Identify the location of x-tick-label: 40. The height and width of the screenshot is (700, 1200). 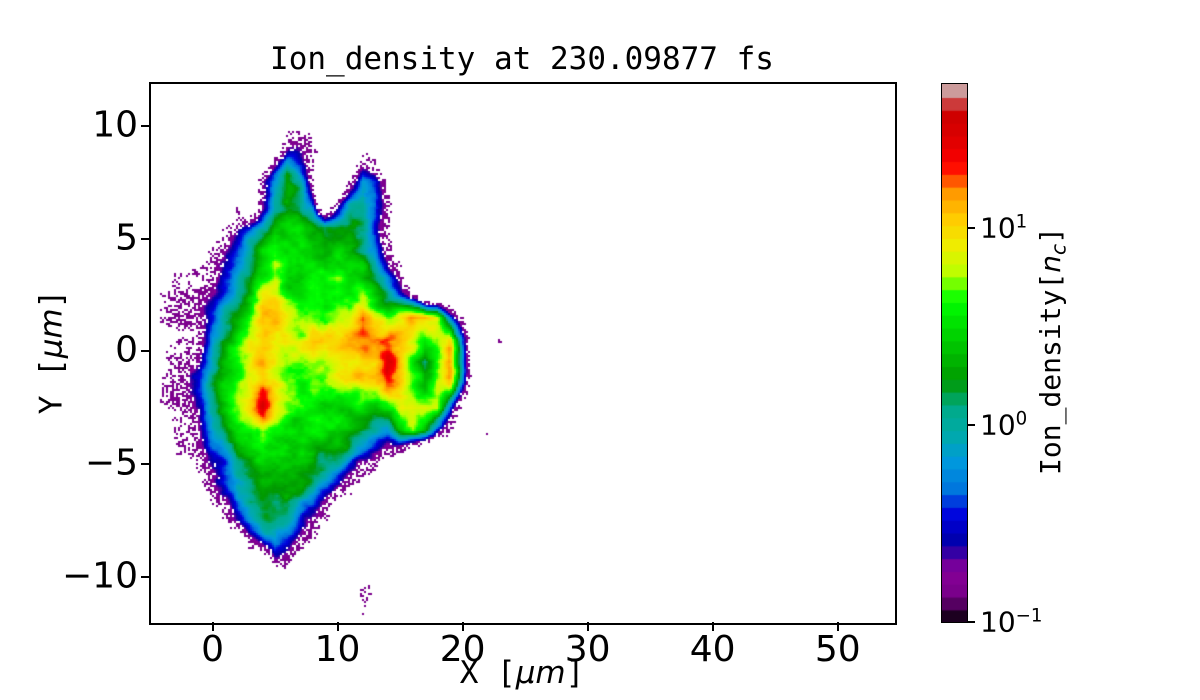
(712, 649).